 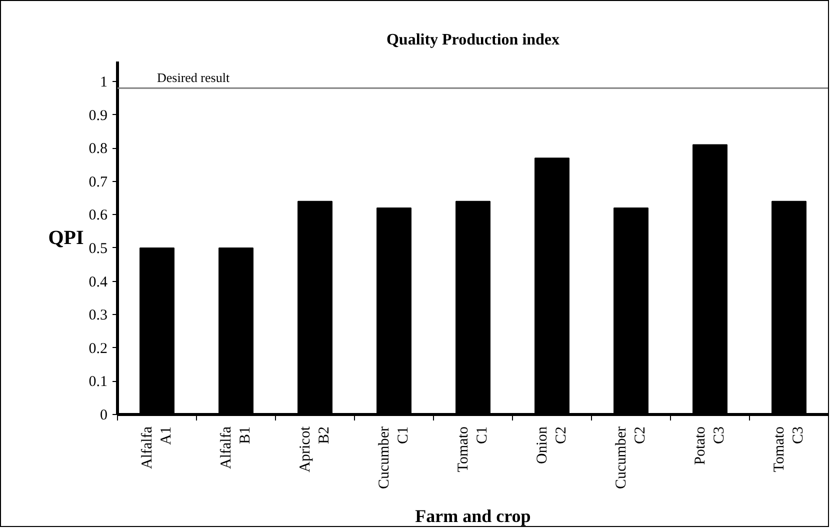 I want to click on x-axis-title: Farm and crop, so click(x=473, y=516).